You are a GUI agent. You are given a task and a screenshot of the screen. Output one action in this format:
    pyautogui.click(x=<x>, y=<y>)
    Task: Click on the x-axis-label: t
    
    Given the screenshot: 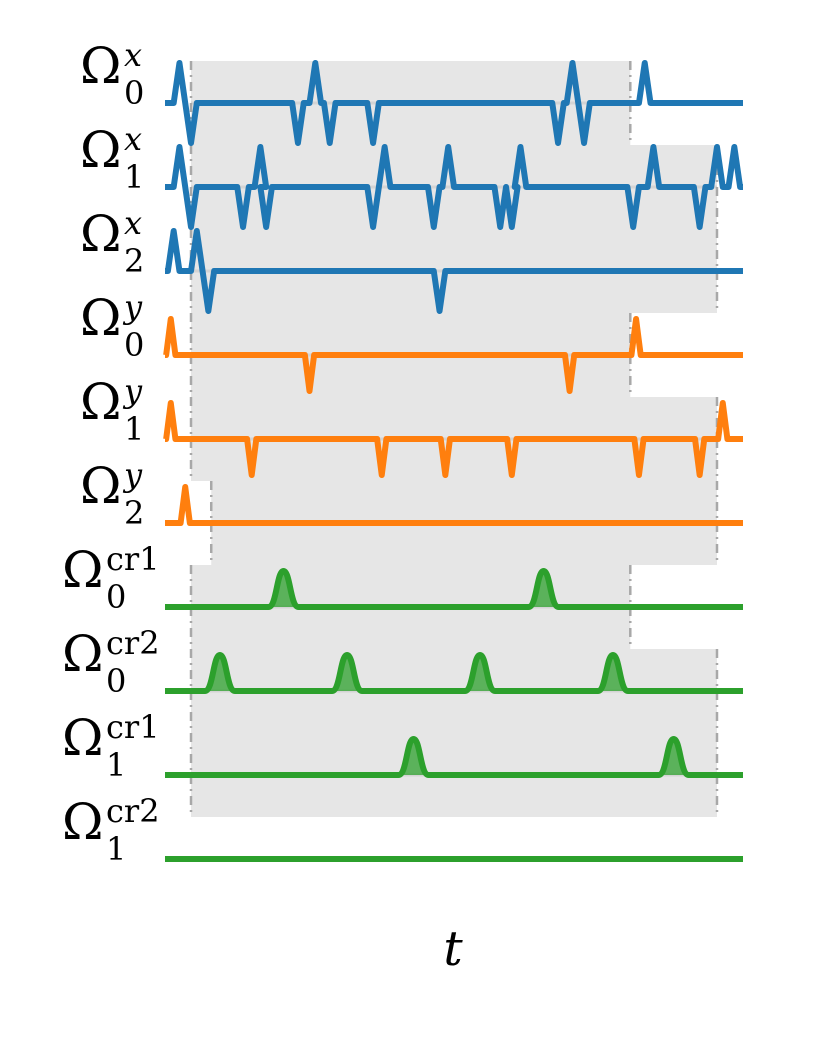 What is the action you would take?
    pyautogui.click(x=453, y=949)
    